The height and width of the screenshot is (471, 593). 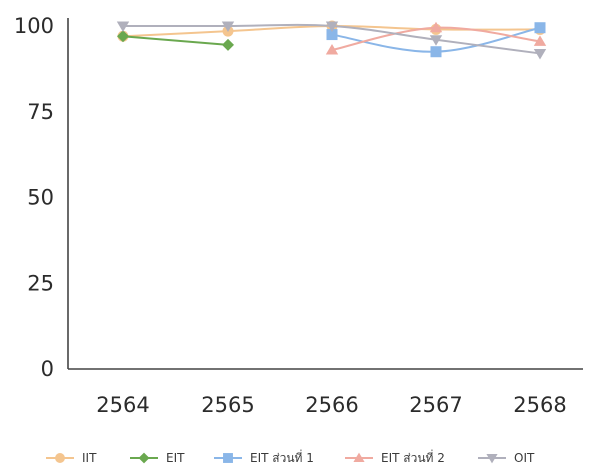 What do you see at coordinates (89, 458) in the screenshot?
I see `legend-label: IIT` at bounding box center [89, 458].